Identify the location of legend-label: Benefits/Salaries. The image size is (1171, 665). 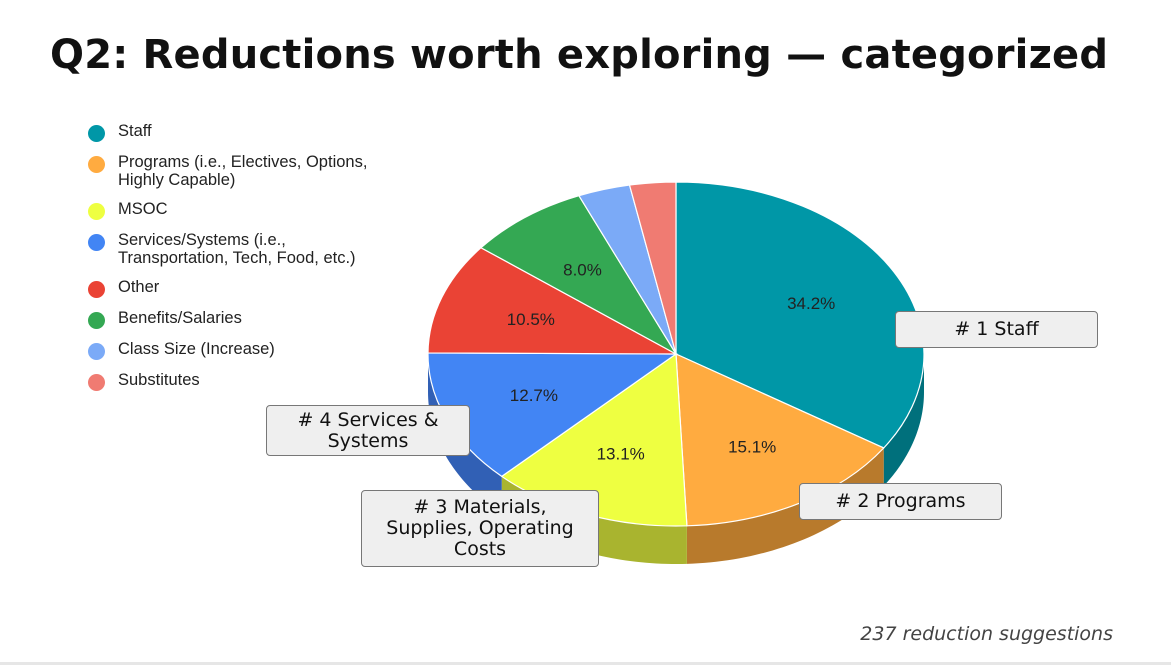
(180, 318).